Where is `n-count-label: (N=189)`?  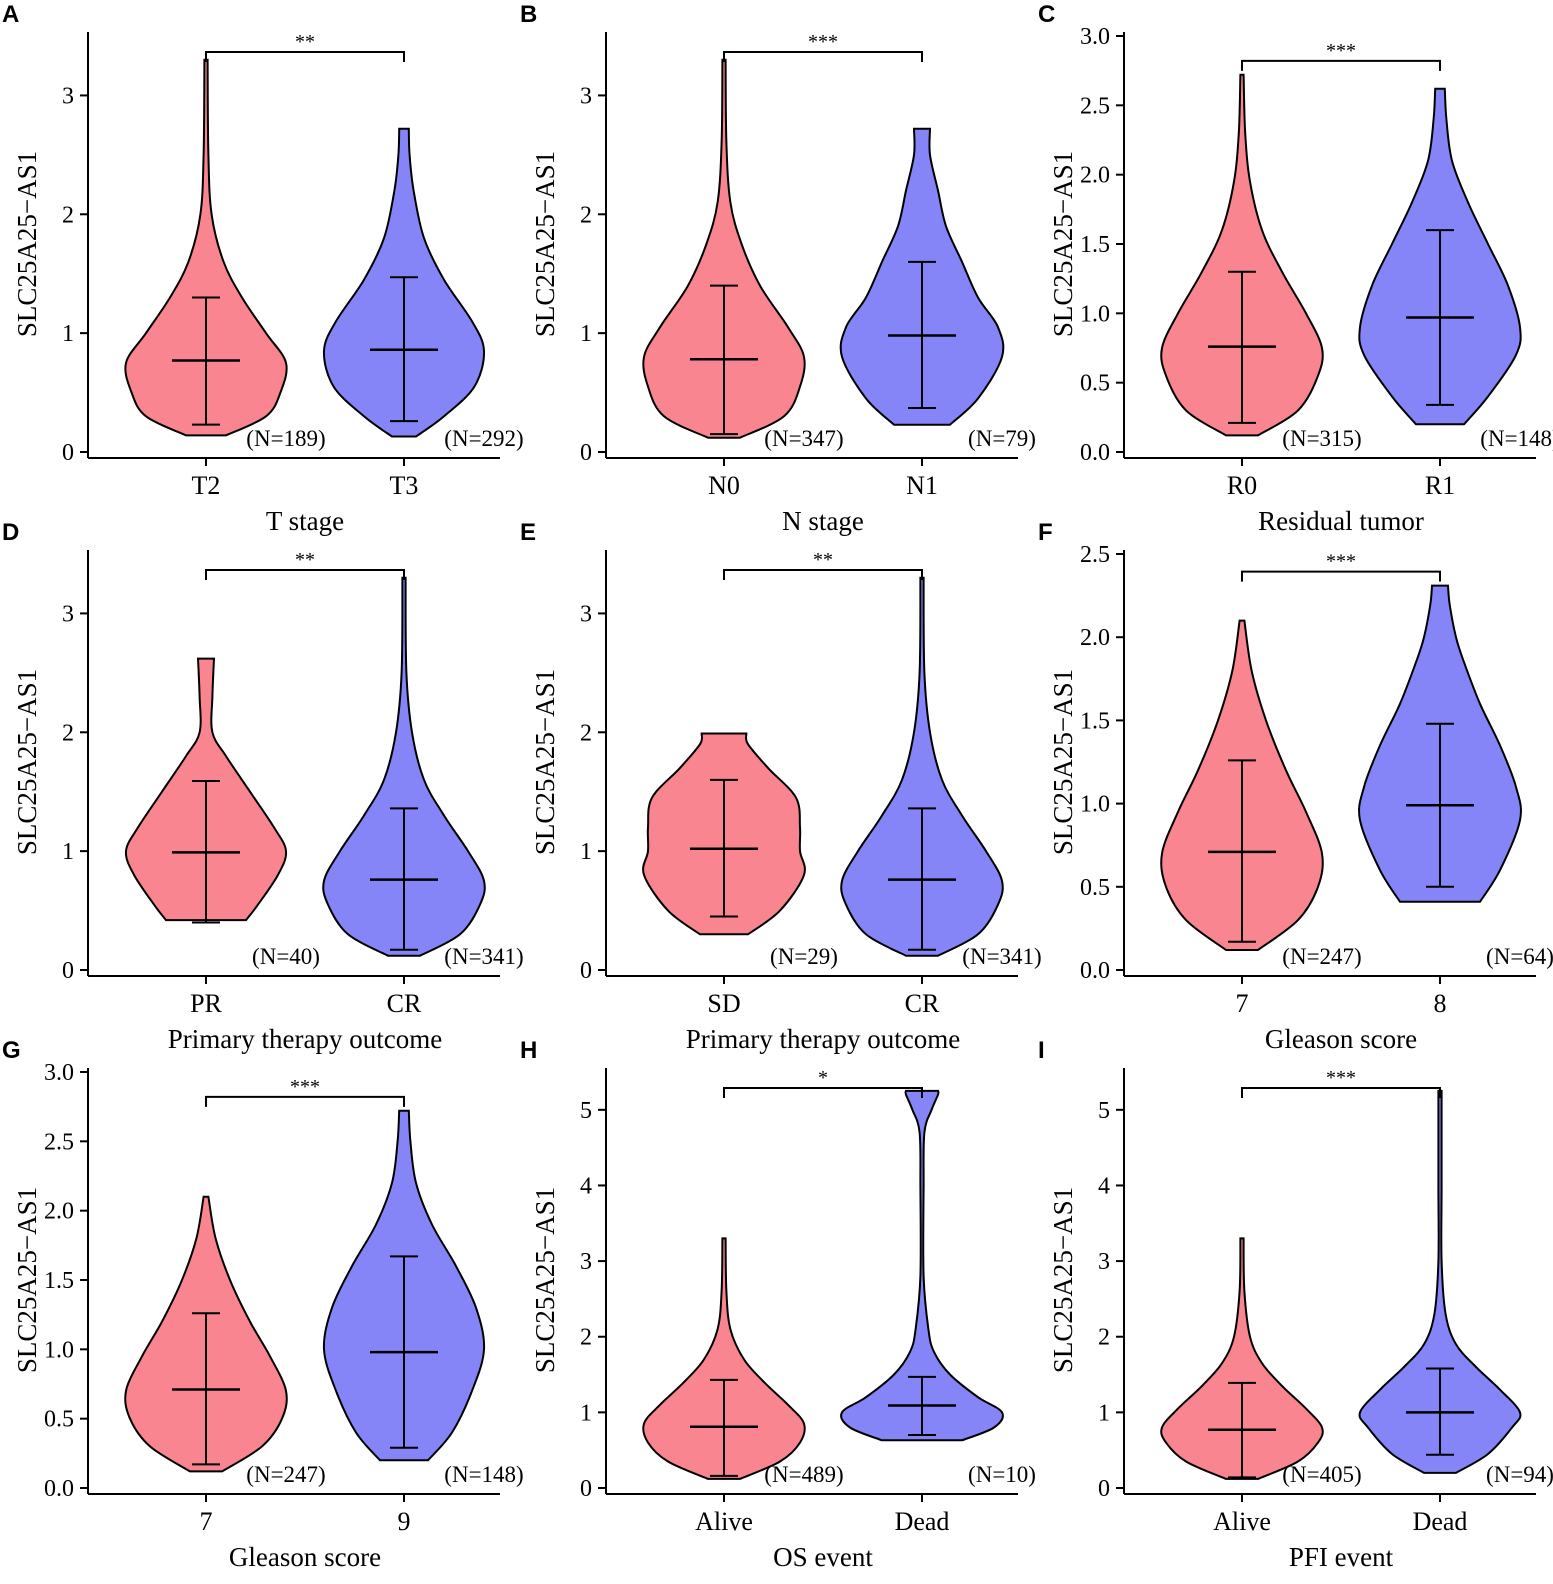 n-count-label: (N=189) is located at coordinates (285, 438).